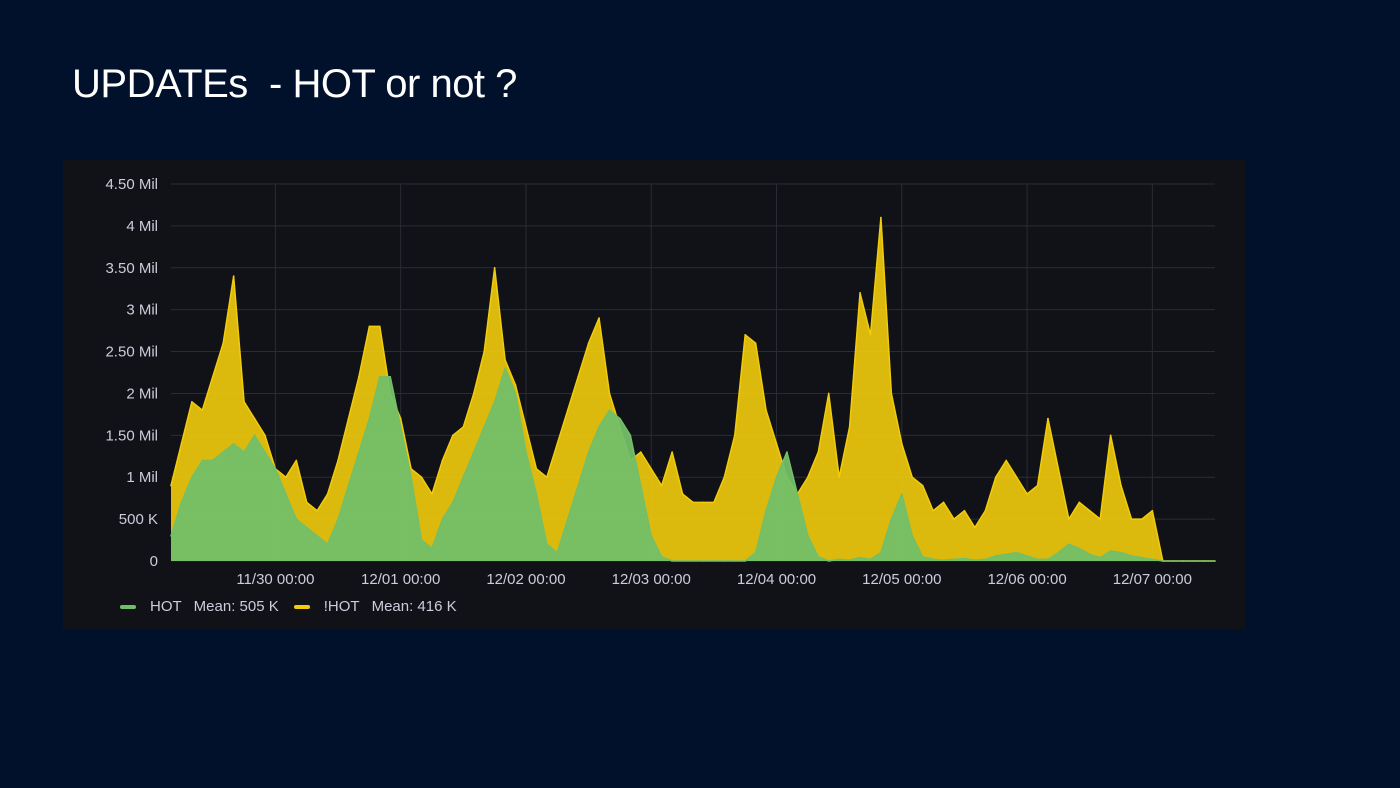 This screenshot has height=788, width=1400. I want to click on y-tick-label: 4 Mil, so click(142, 226).